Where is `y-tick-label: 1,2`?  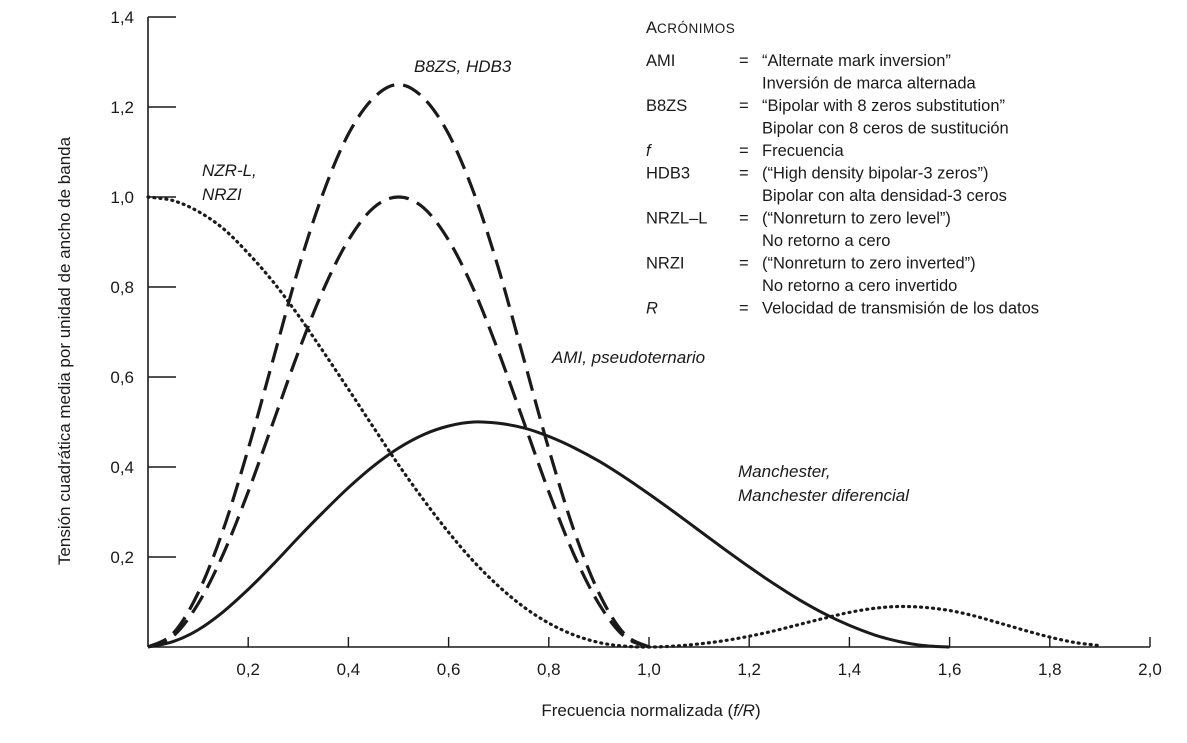
y-tick-label: 1,2 is located at coordinates (122, 107).